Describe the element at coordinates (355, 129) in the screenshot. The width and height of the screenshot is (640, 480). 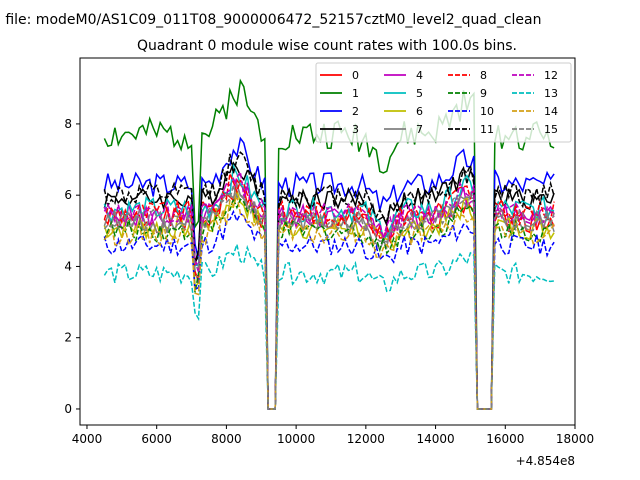
I see `legend-label-3: 3` at that location.